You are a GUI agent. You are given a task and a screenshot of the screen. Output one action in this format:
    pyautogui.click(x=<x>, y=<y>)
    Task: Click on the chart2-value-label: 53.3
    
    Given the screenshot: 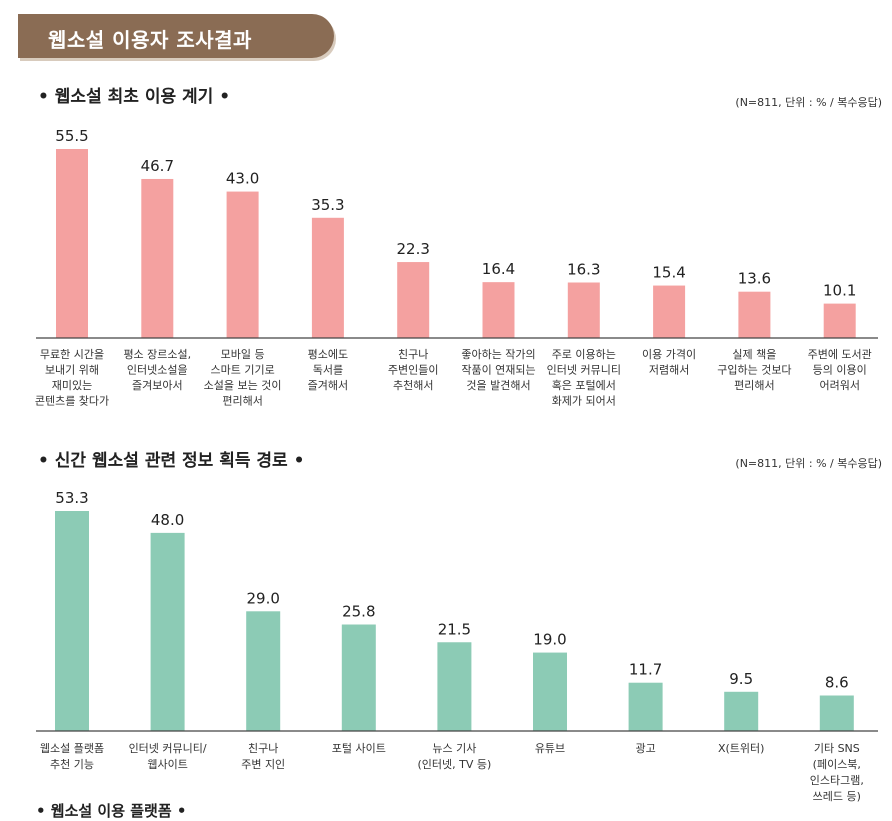 What is the action you would take?
    pyautogui.click(x=71, y=498)
    